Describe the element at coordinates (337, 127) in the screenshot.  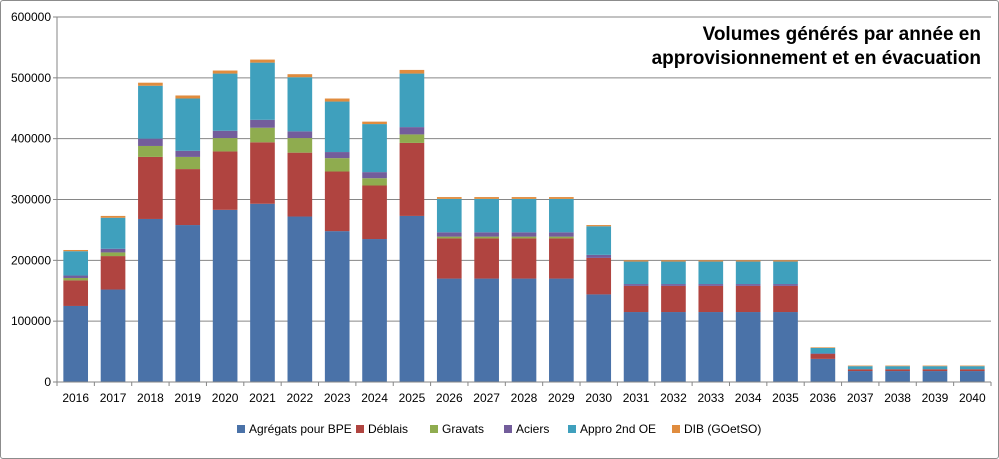
I see `bar-segment-2023-s4` at that location.